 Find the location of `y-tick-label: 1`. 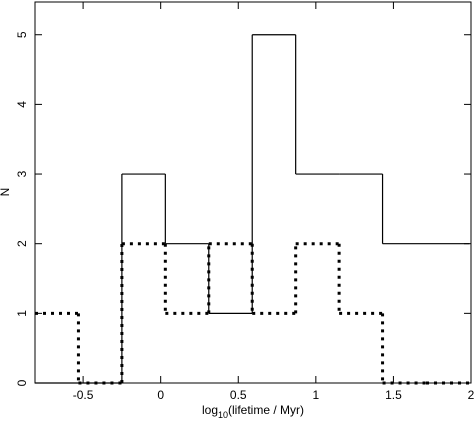

y-tick-label: 1 is located at coordinates (22, 313).